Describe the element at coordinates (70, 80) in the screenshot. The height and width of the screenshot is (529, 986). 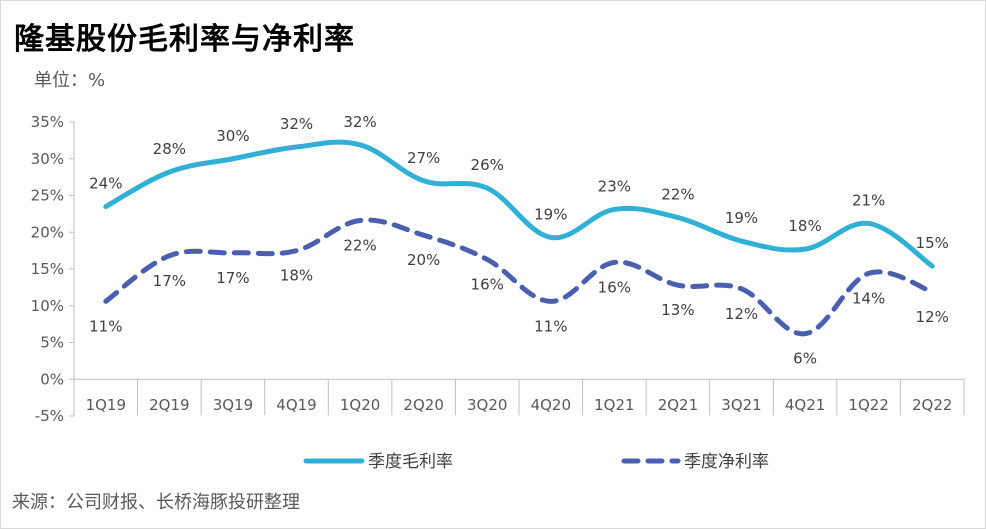
I see `unit-label: 单位：%` at that location.